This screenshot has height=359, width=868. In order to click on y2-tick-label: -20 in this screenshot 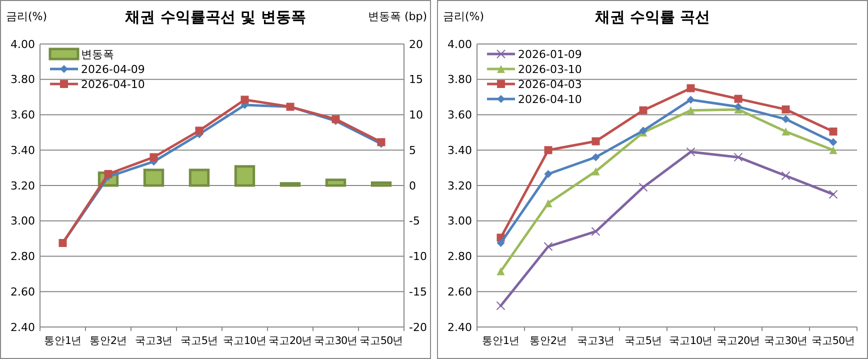, I will do `click(418, 327)`.